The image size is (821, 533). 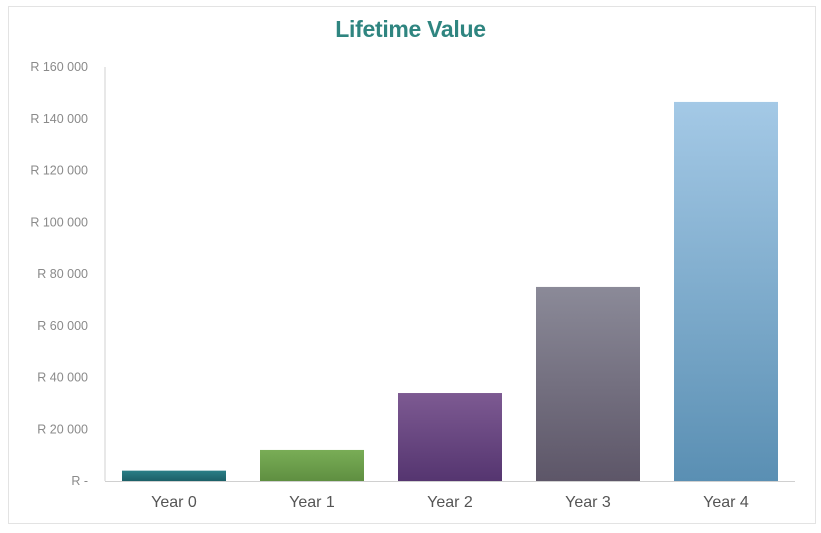 I want to click on y-tick-label: R 40 000, so click(x=62, y=378).